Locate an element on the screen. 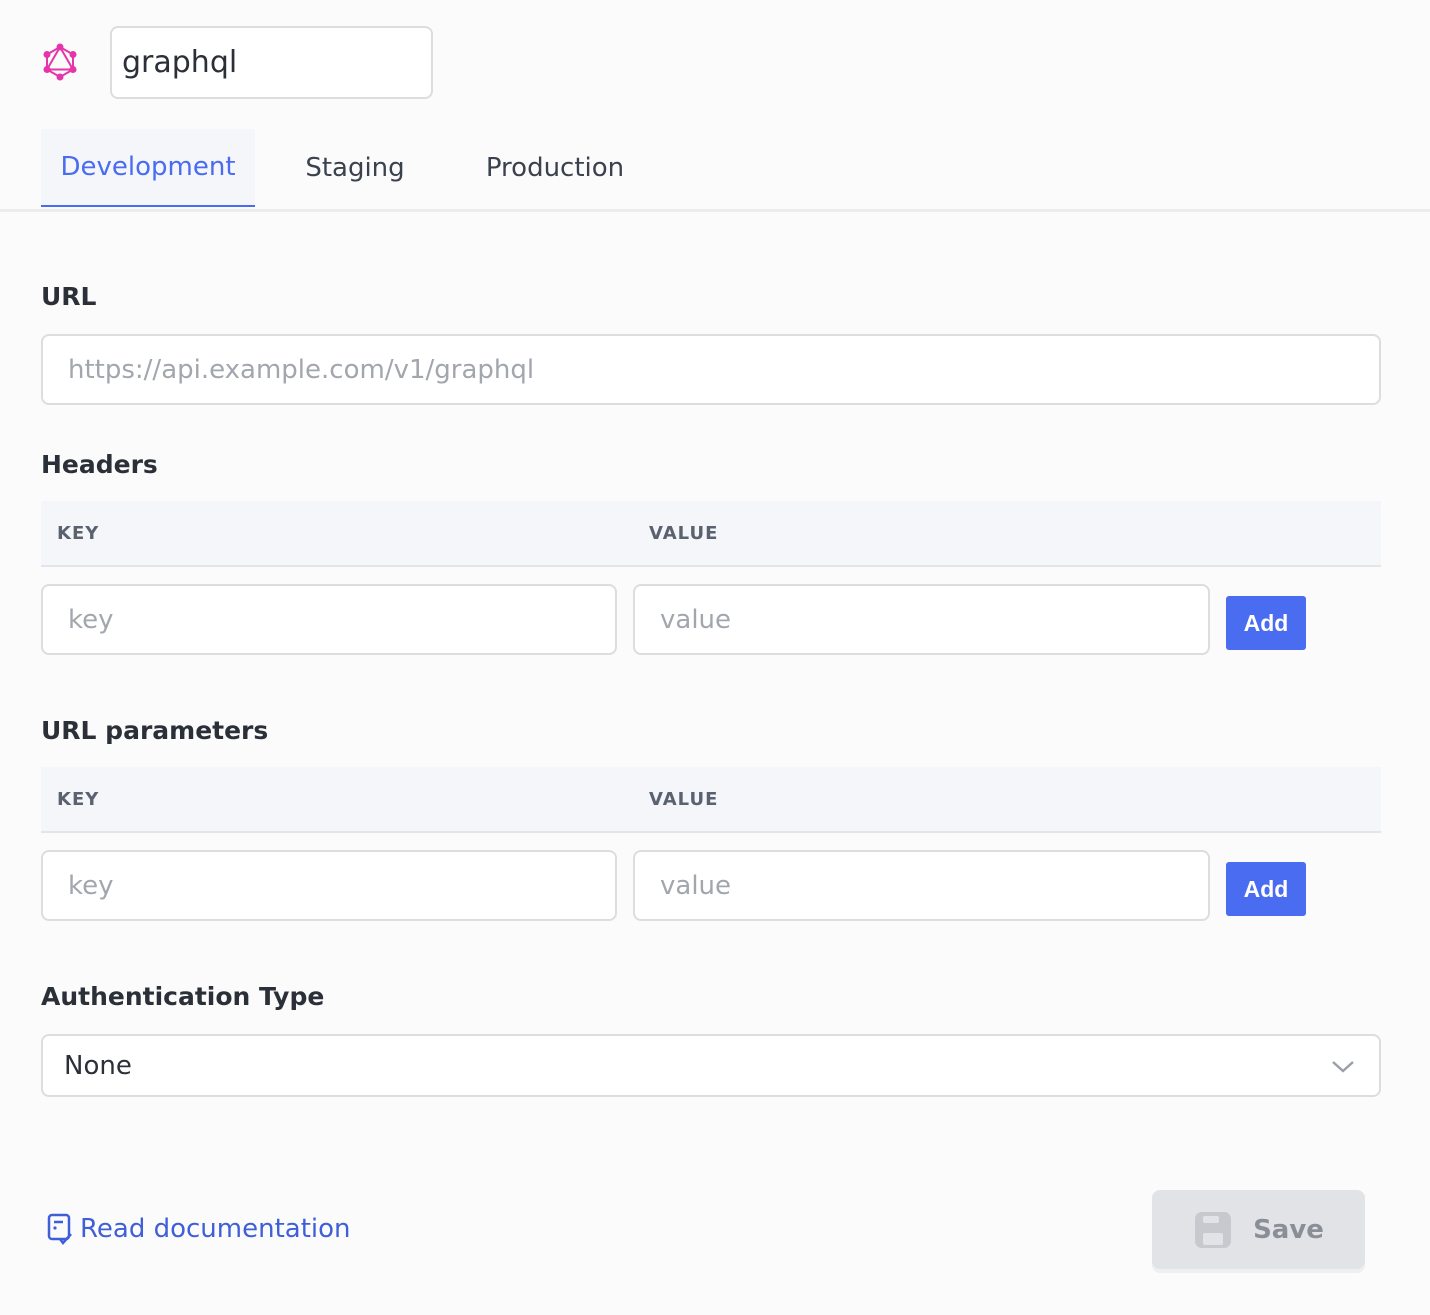  auth-type-select: None is located at coordinates (711, 1065).